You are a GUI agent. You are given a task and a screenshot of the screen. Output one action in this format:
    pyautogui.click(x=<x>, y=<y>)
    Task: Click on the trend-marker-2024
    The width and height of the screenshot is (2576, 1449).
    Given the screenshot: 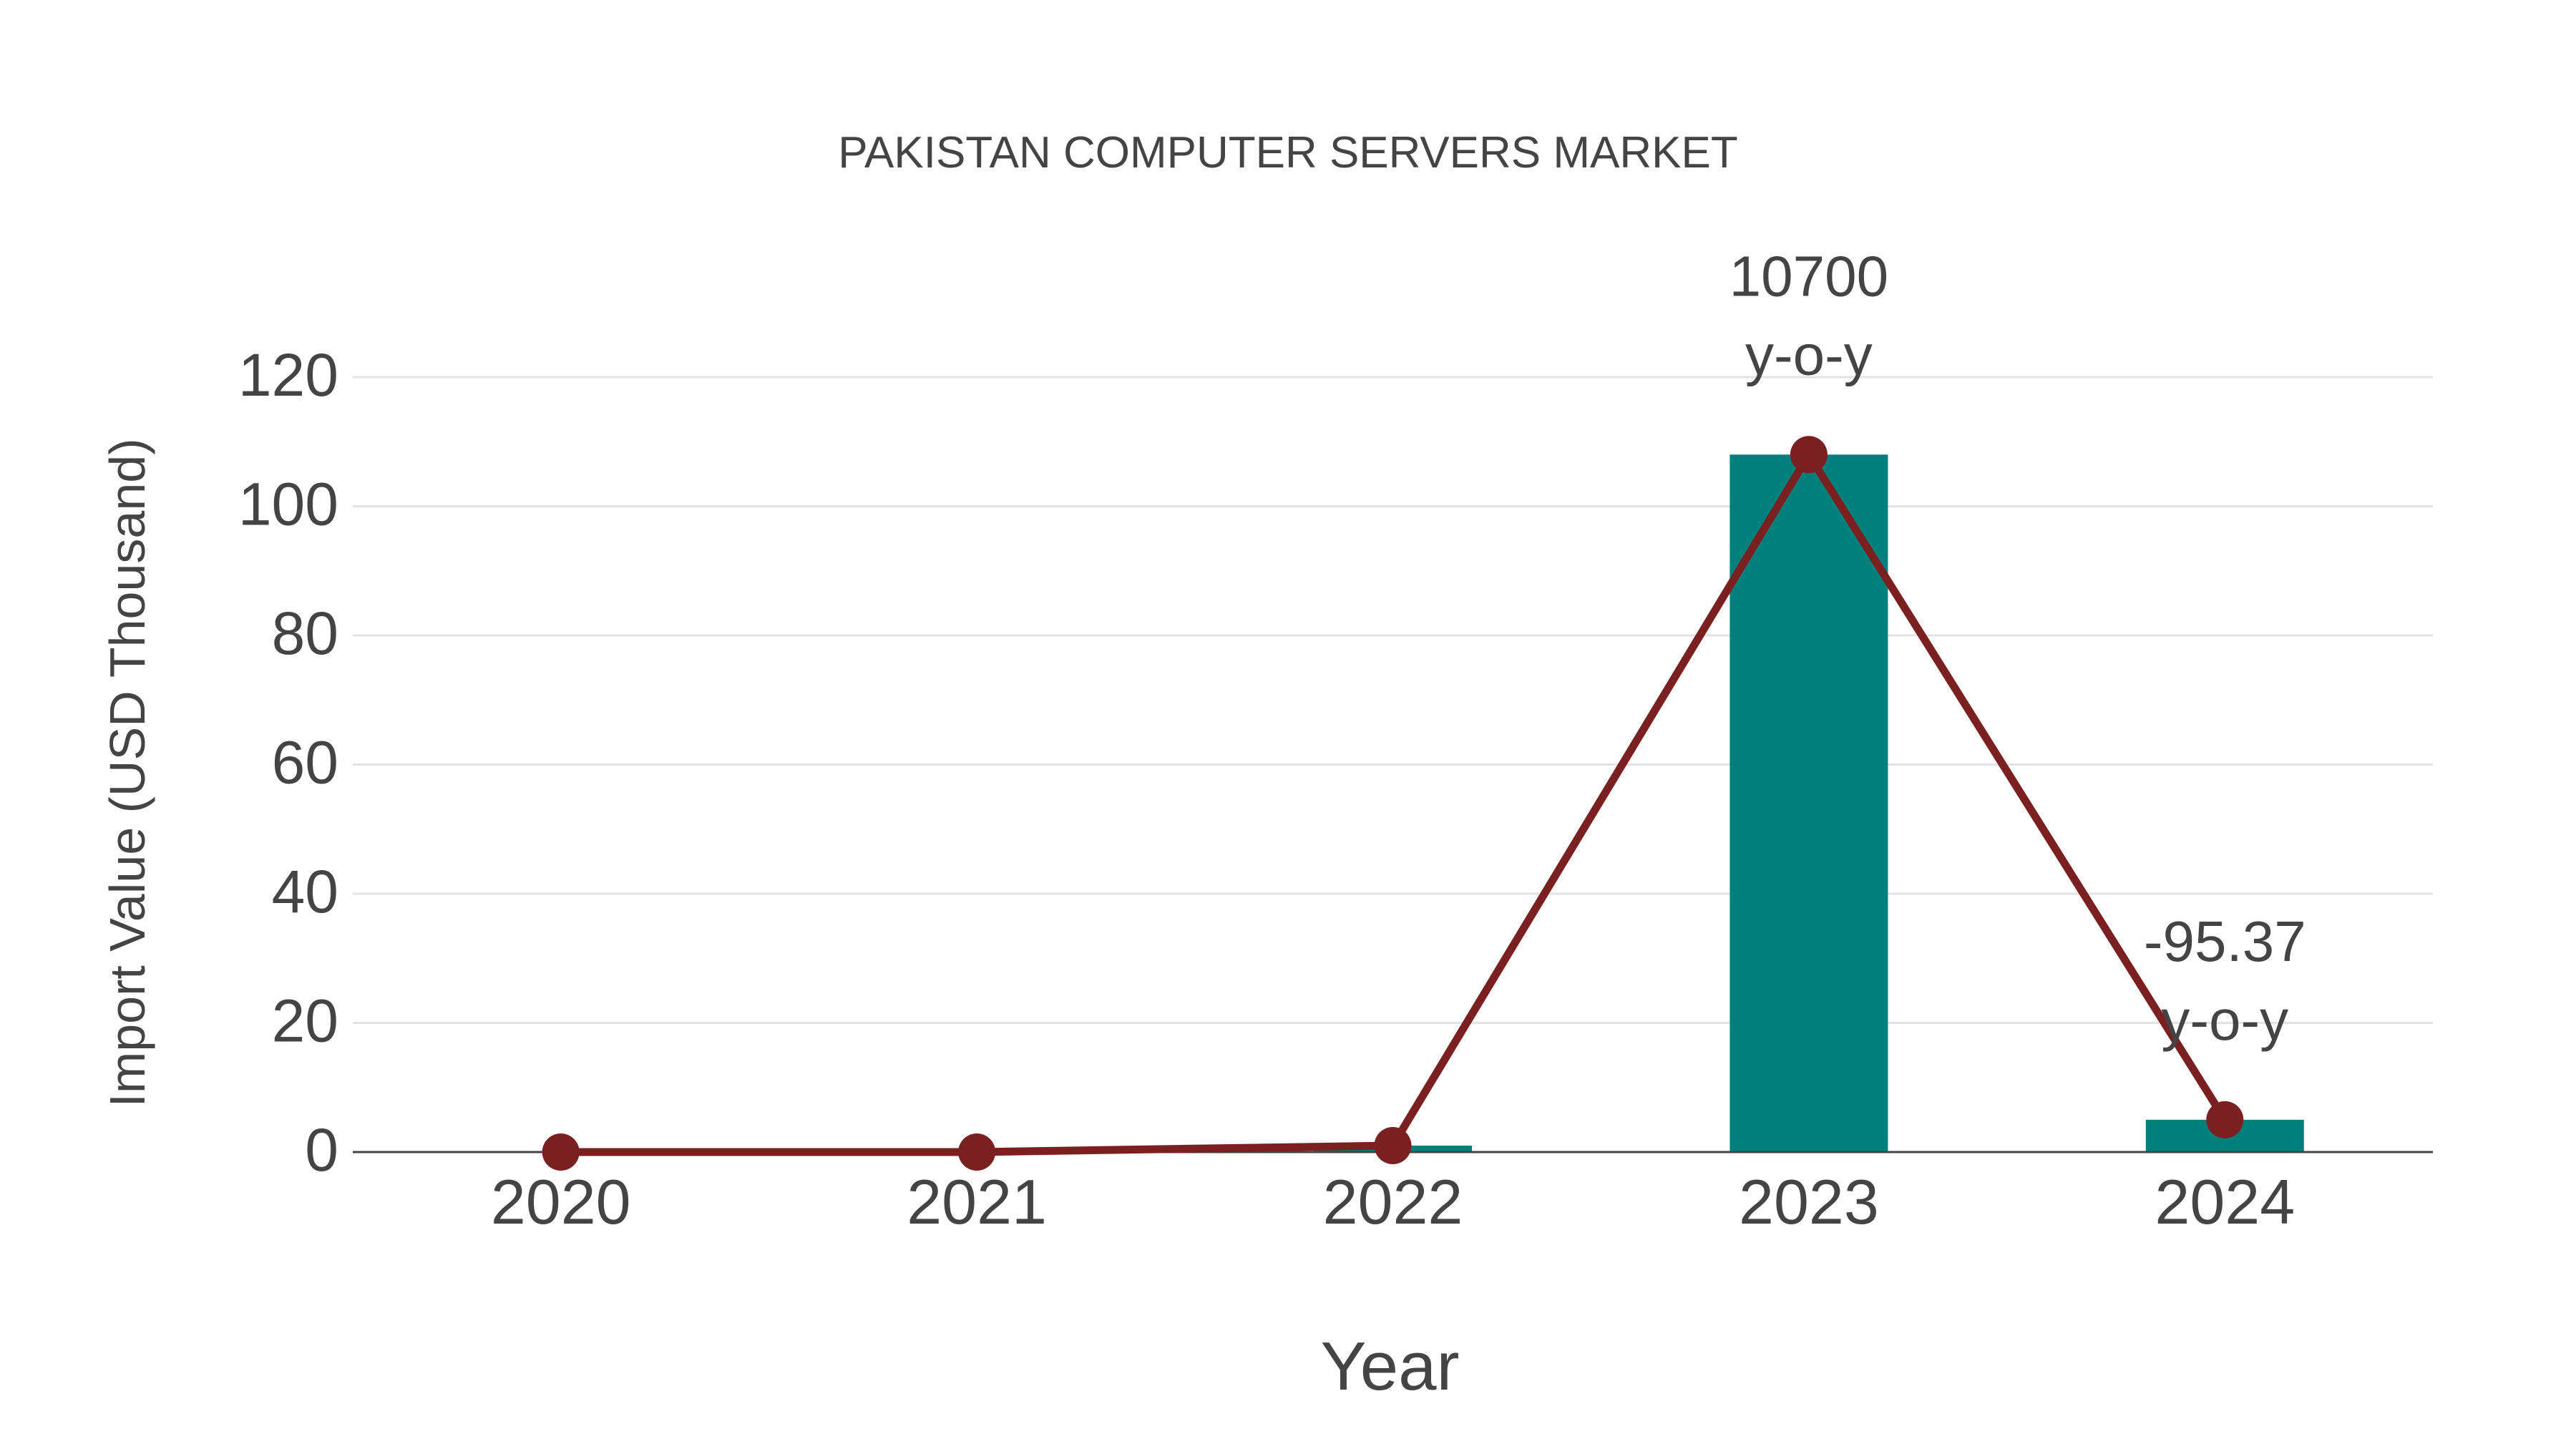 What is the action you would take?
    pyautogui.click(x=2225, y=1119)
    